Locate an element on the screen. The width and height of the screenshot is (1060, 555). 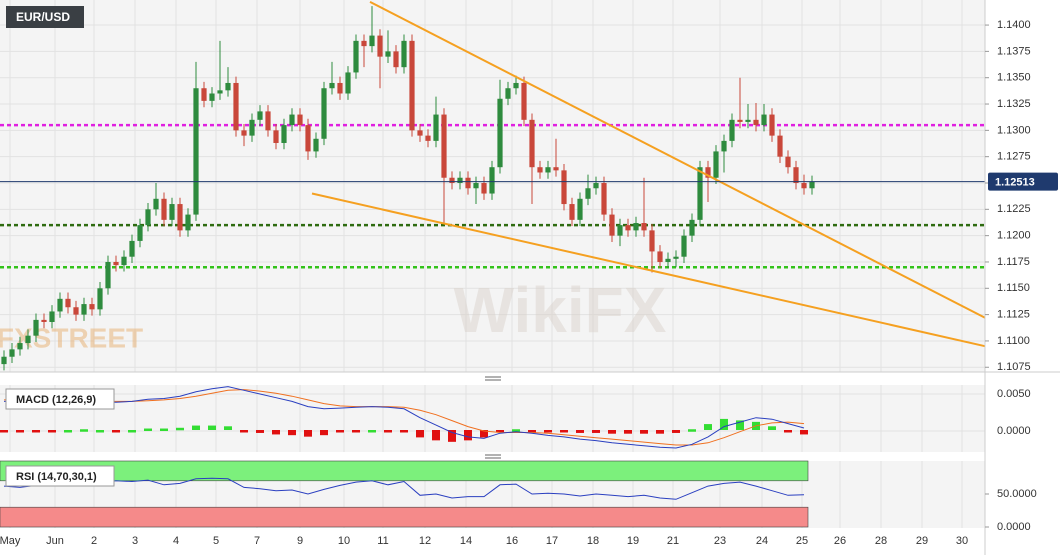
y-tick-label: 1.1100 is located at coordinates (1013, 341).